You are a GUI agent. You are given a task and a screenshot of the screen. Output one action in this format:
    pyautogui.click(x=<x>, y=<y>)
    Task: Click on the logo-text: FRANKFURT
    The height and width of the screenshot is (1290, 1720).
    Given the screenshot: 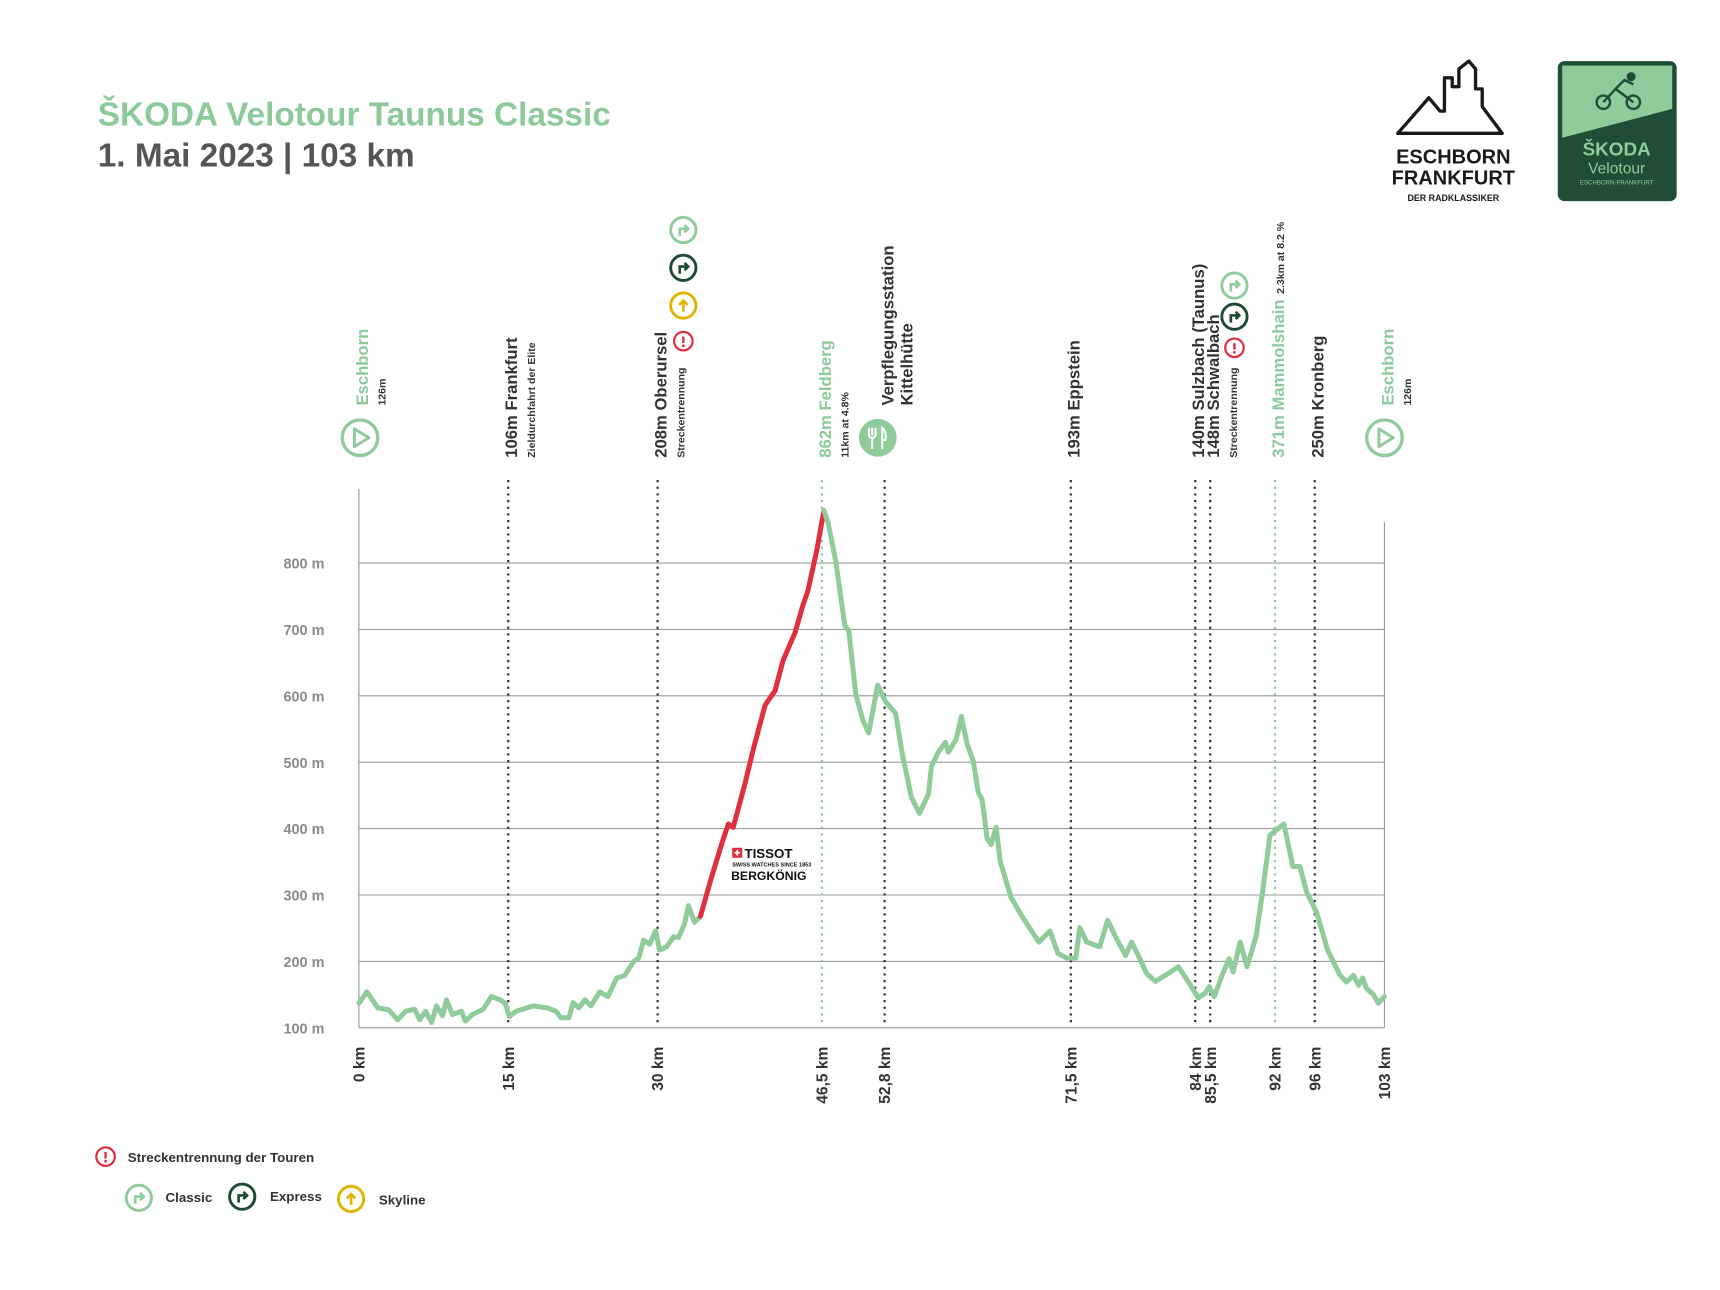 What is the action you would take?
    pyautogui.click(x=1453, y=178)
    